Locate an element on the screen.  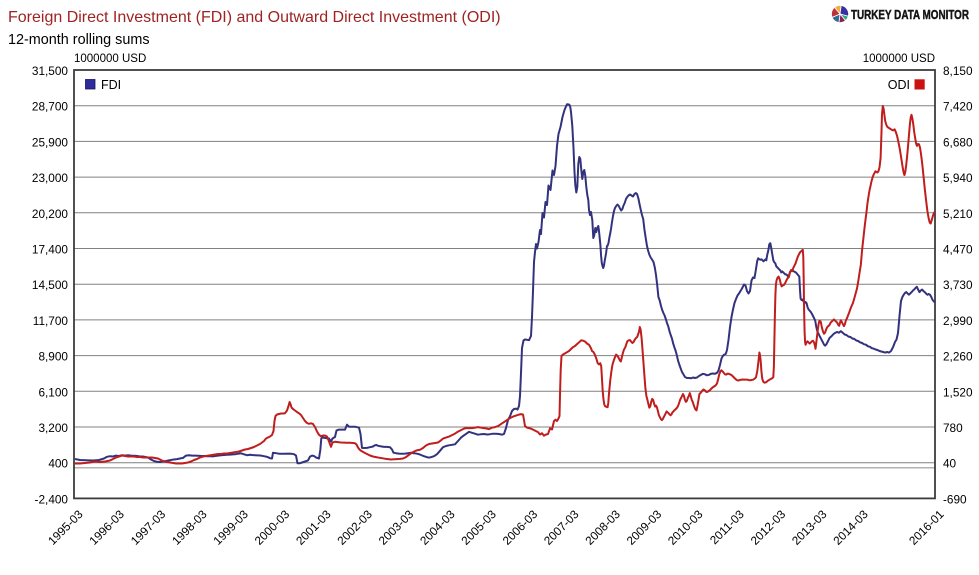
svg-text: 5,940 is located at coordinates (958, 178).